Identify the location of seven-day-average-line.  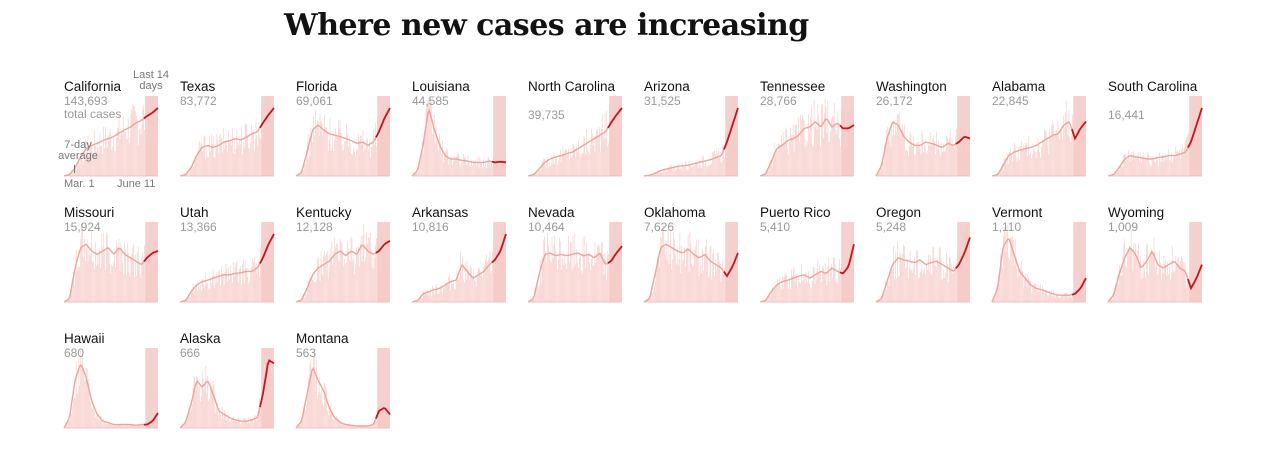
(568, 277).